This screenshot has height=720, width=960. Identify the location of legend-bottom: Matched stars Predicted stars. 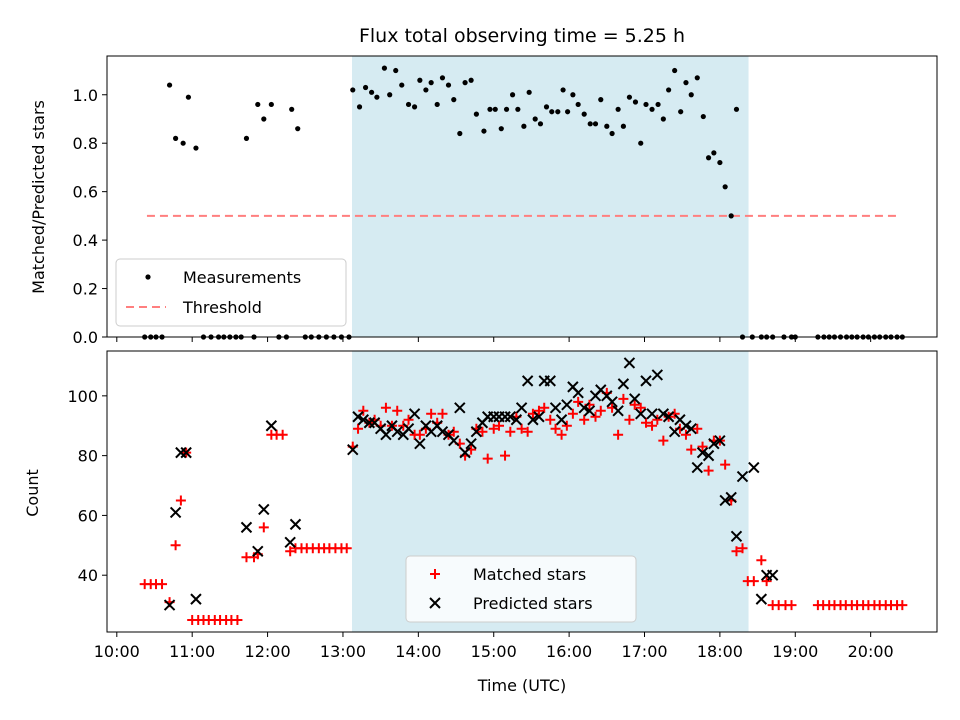
(521, 589).